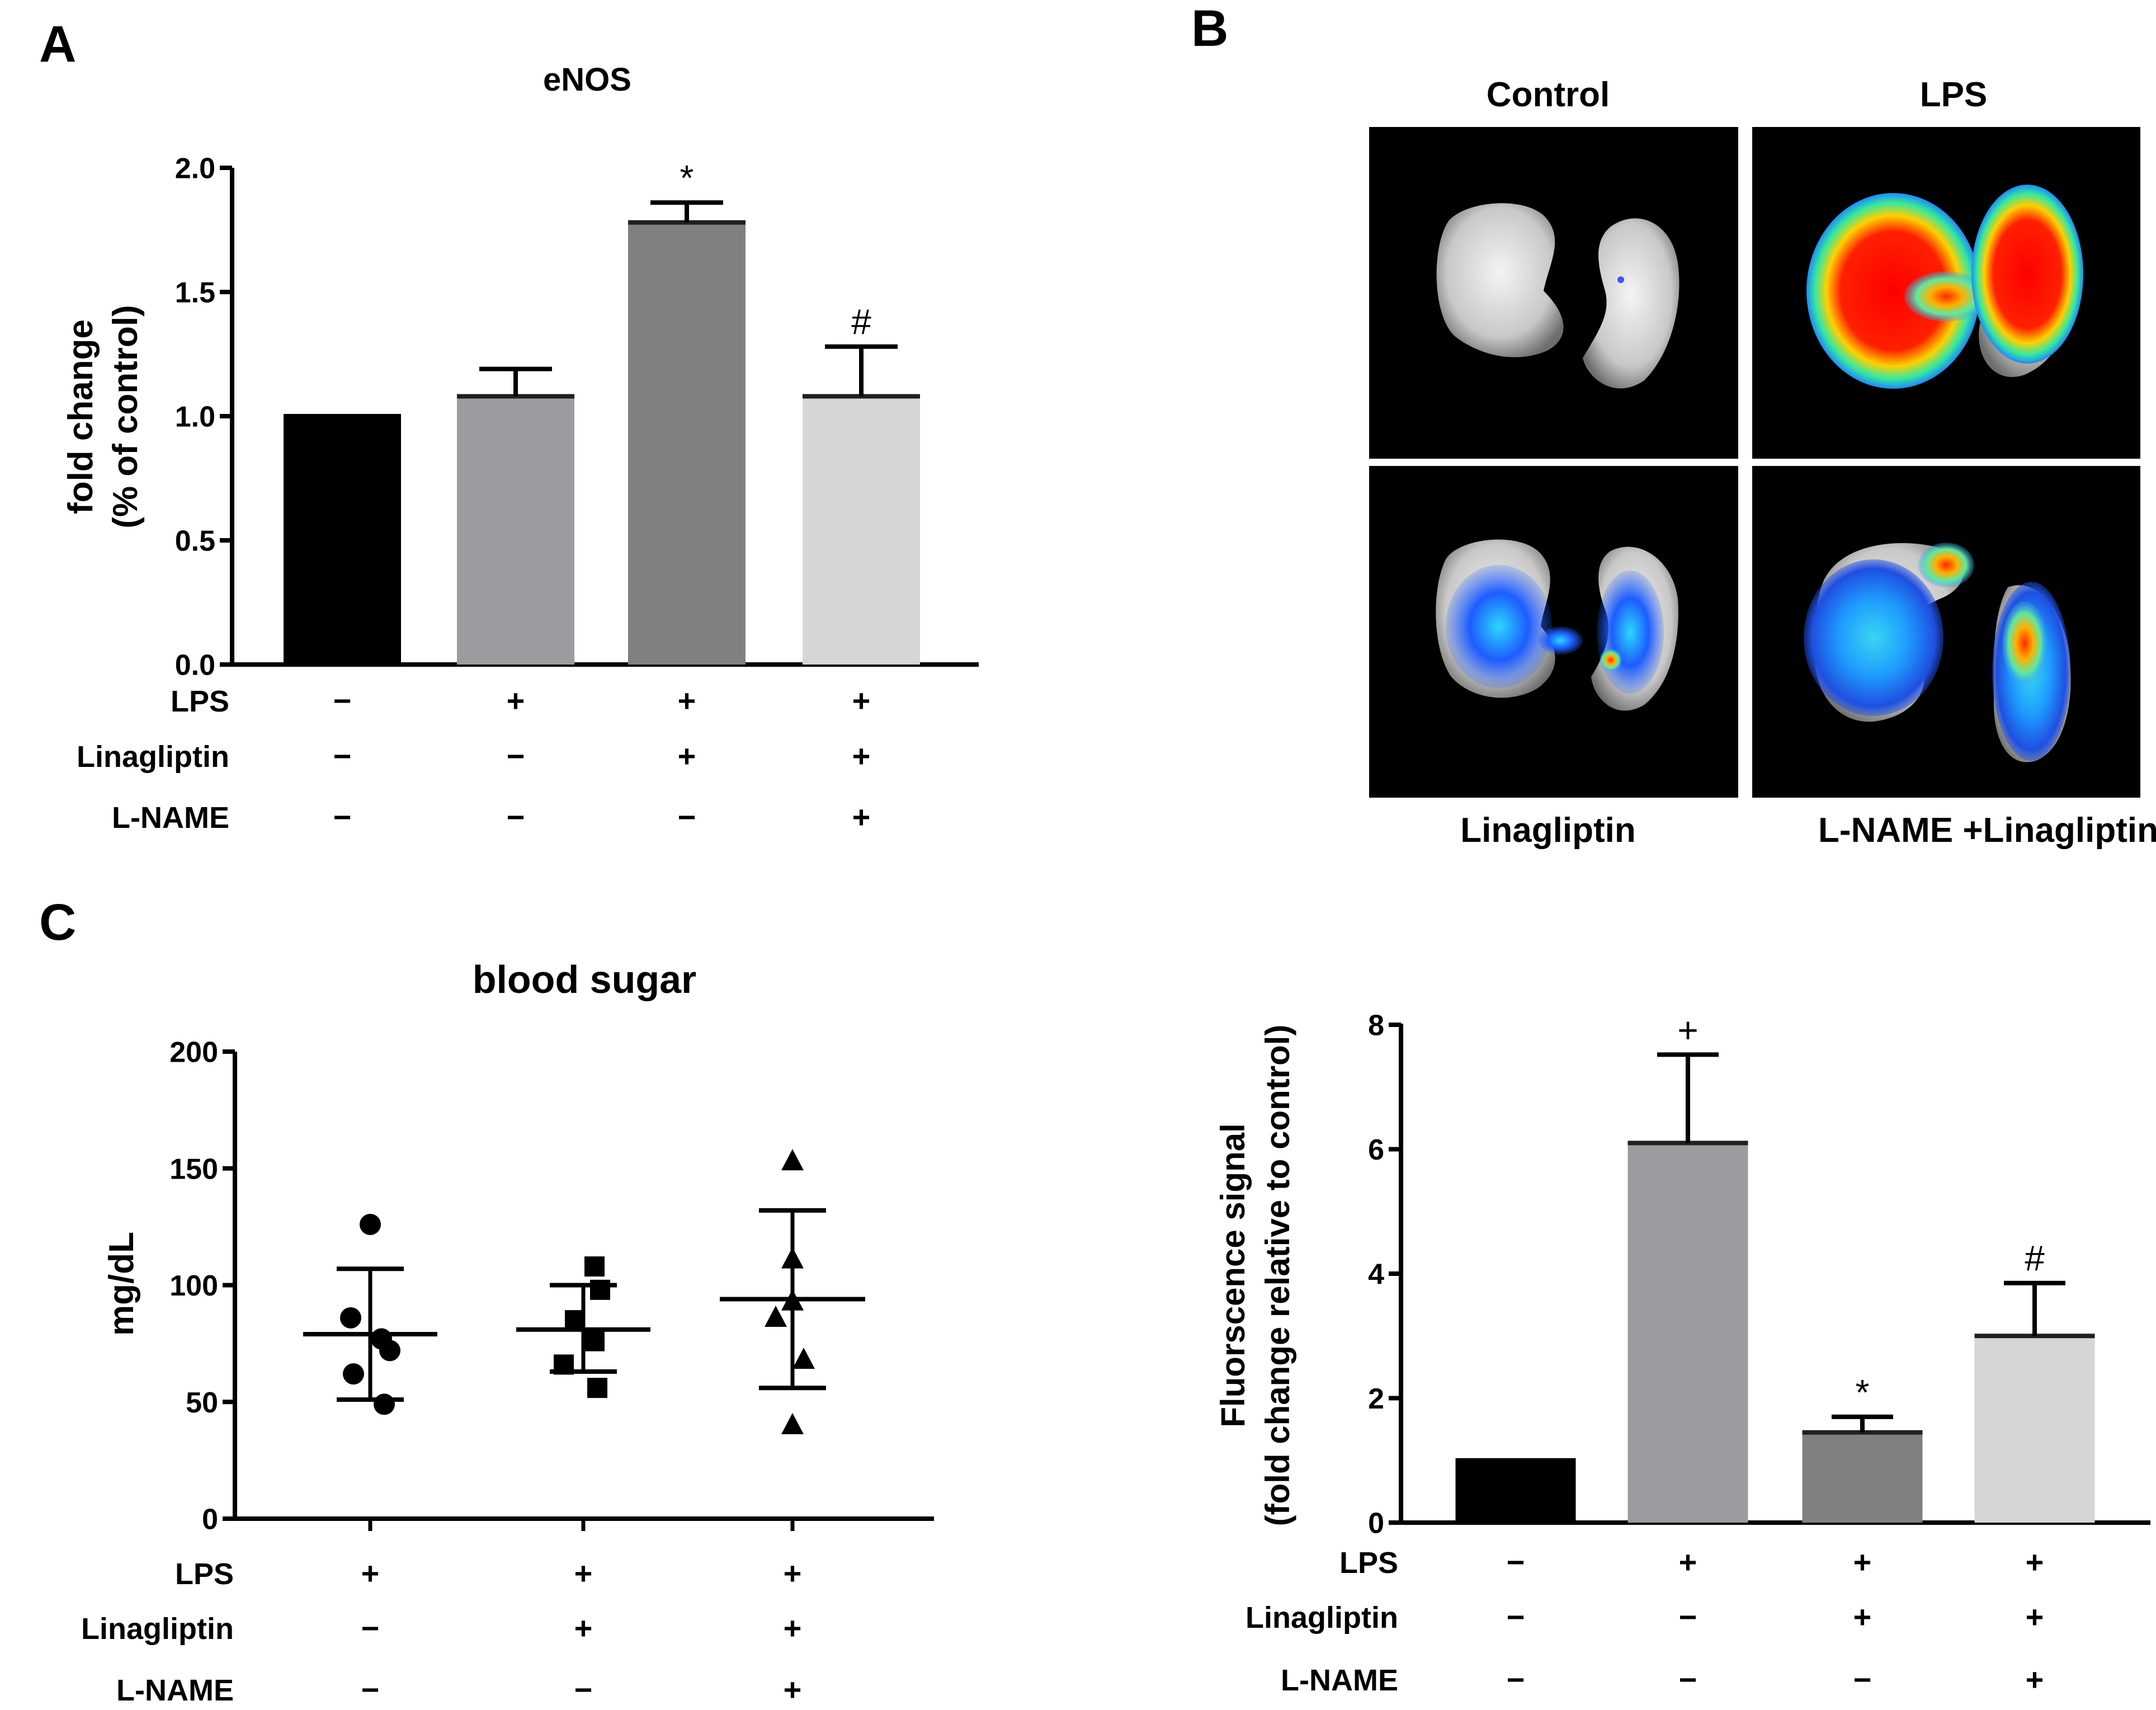 This screenshot has height=1710, width=2156. I want to click on chart-d-row-label-linagliptin: Linagliptin, so click(1322, 1617).